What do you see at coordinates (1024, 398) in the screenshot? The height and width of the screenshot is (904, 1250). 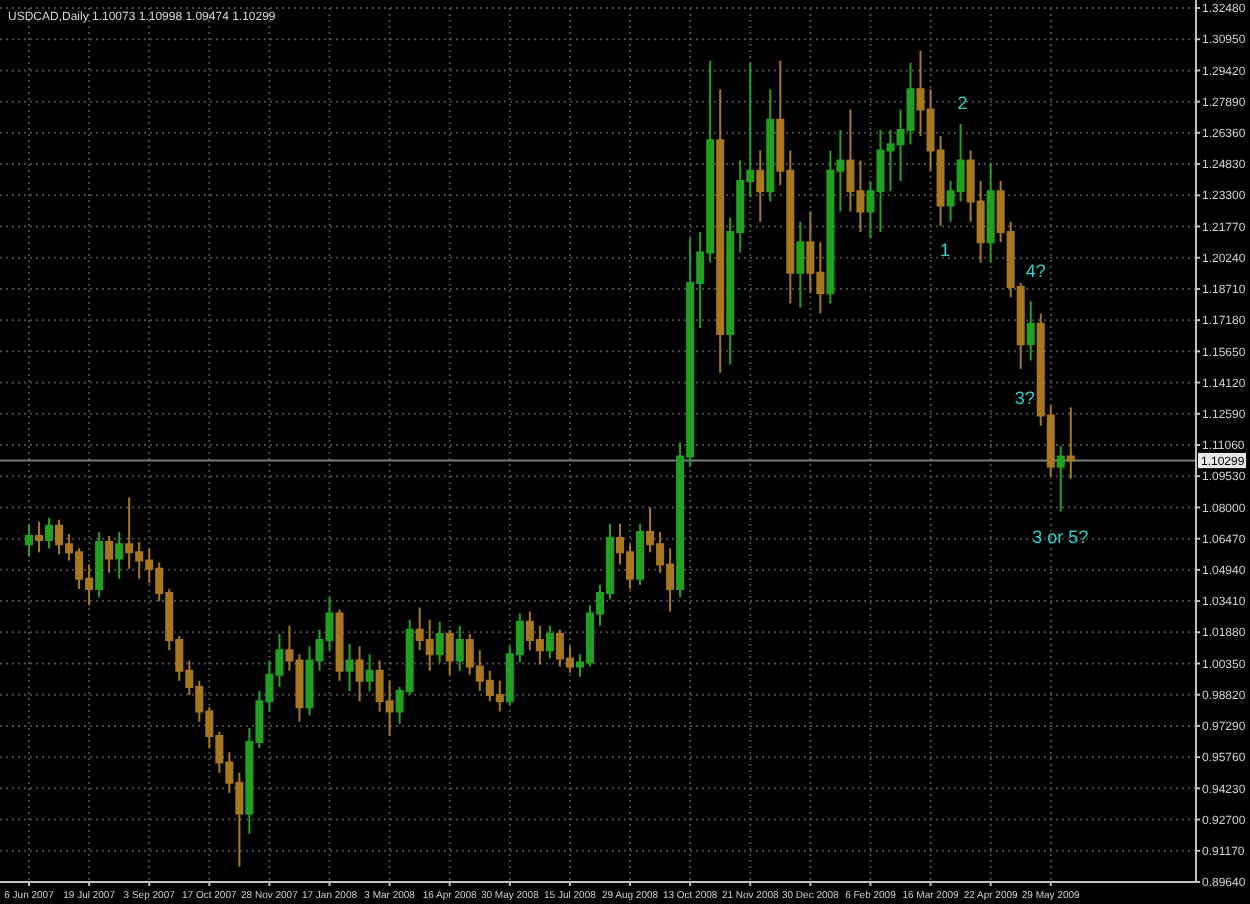 I see `annotation: 3?` at bounding box center [1024, 398].